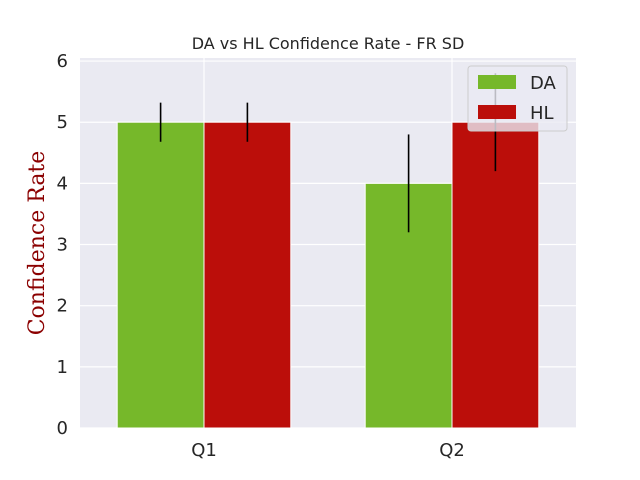  I want to click on bar-da-q1, so click(160, 275).